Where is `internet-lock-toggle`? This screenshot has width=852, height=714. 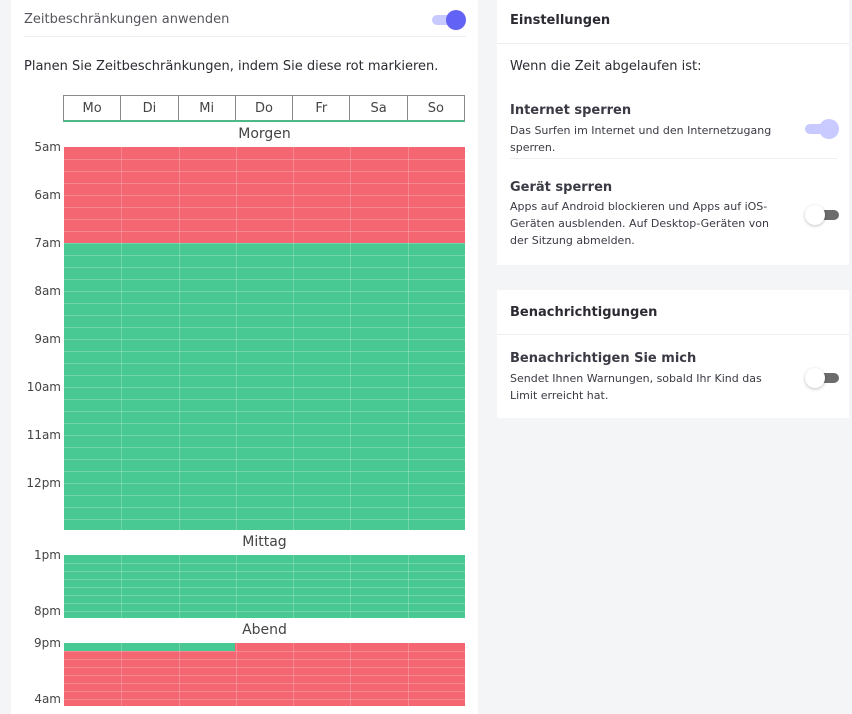
internet-lock-toggle is located at coordinates (822, 129).